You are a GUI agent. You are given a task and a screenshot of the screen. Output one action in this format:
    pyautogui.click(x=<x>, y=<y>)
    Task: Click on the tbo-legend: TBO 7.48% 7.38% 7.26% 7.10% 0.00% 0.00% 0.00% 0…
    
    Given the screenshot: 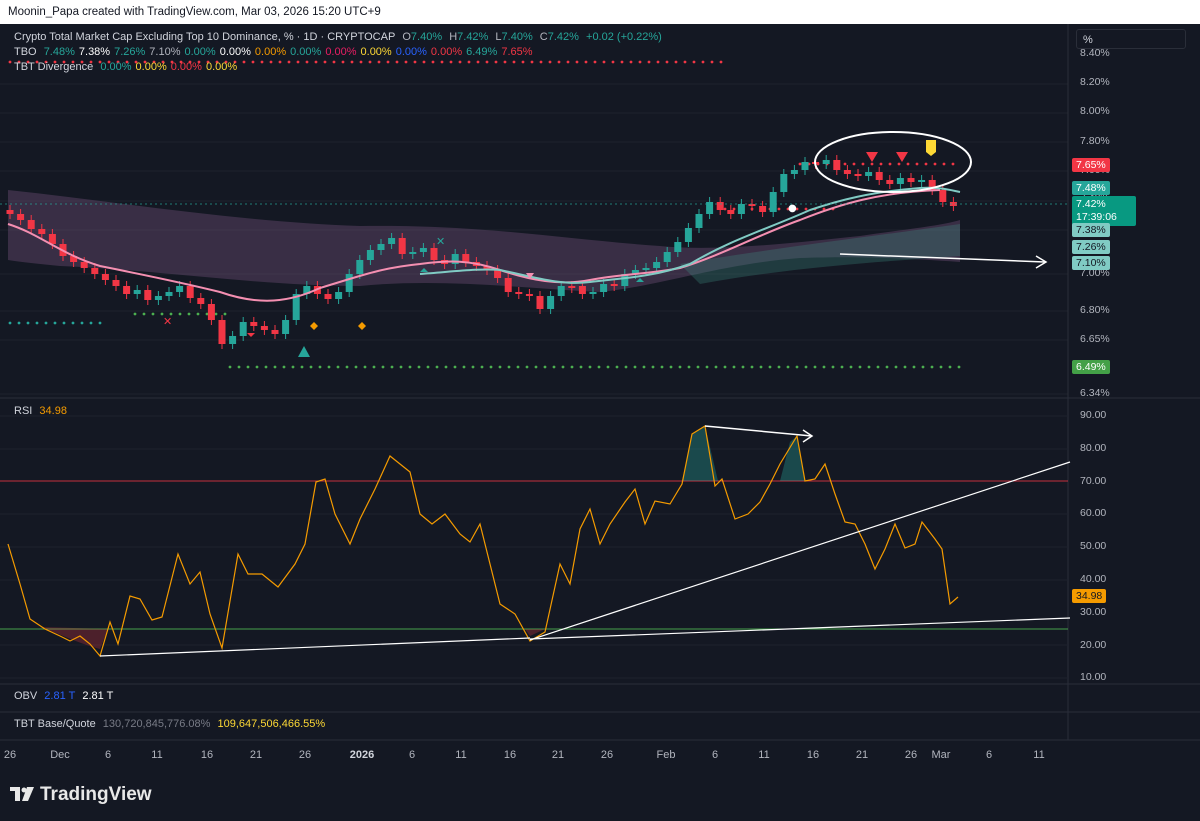 What is the action you would take?
    pyautogui.click(x=275, y=52)
    